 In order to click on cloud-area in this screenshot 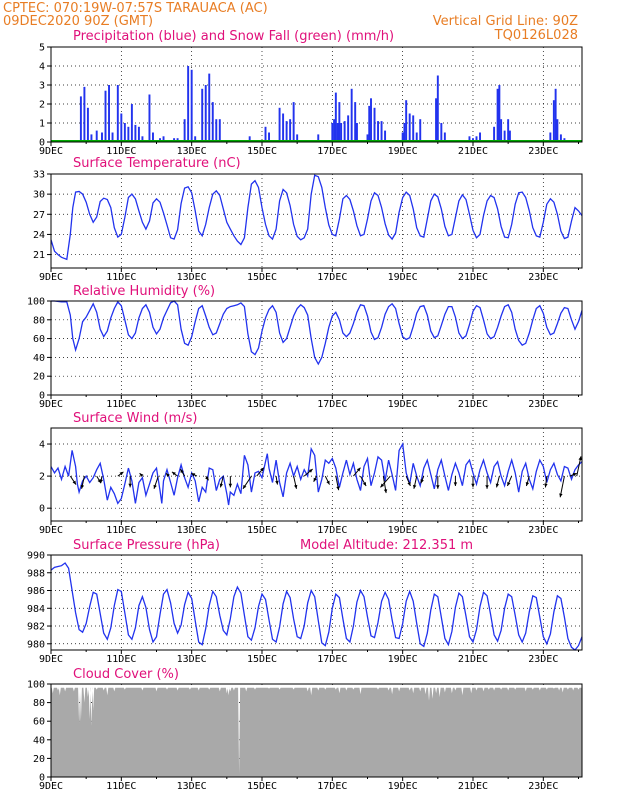, I will do `click(316, 732)`.